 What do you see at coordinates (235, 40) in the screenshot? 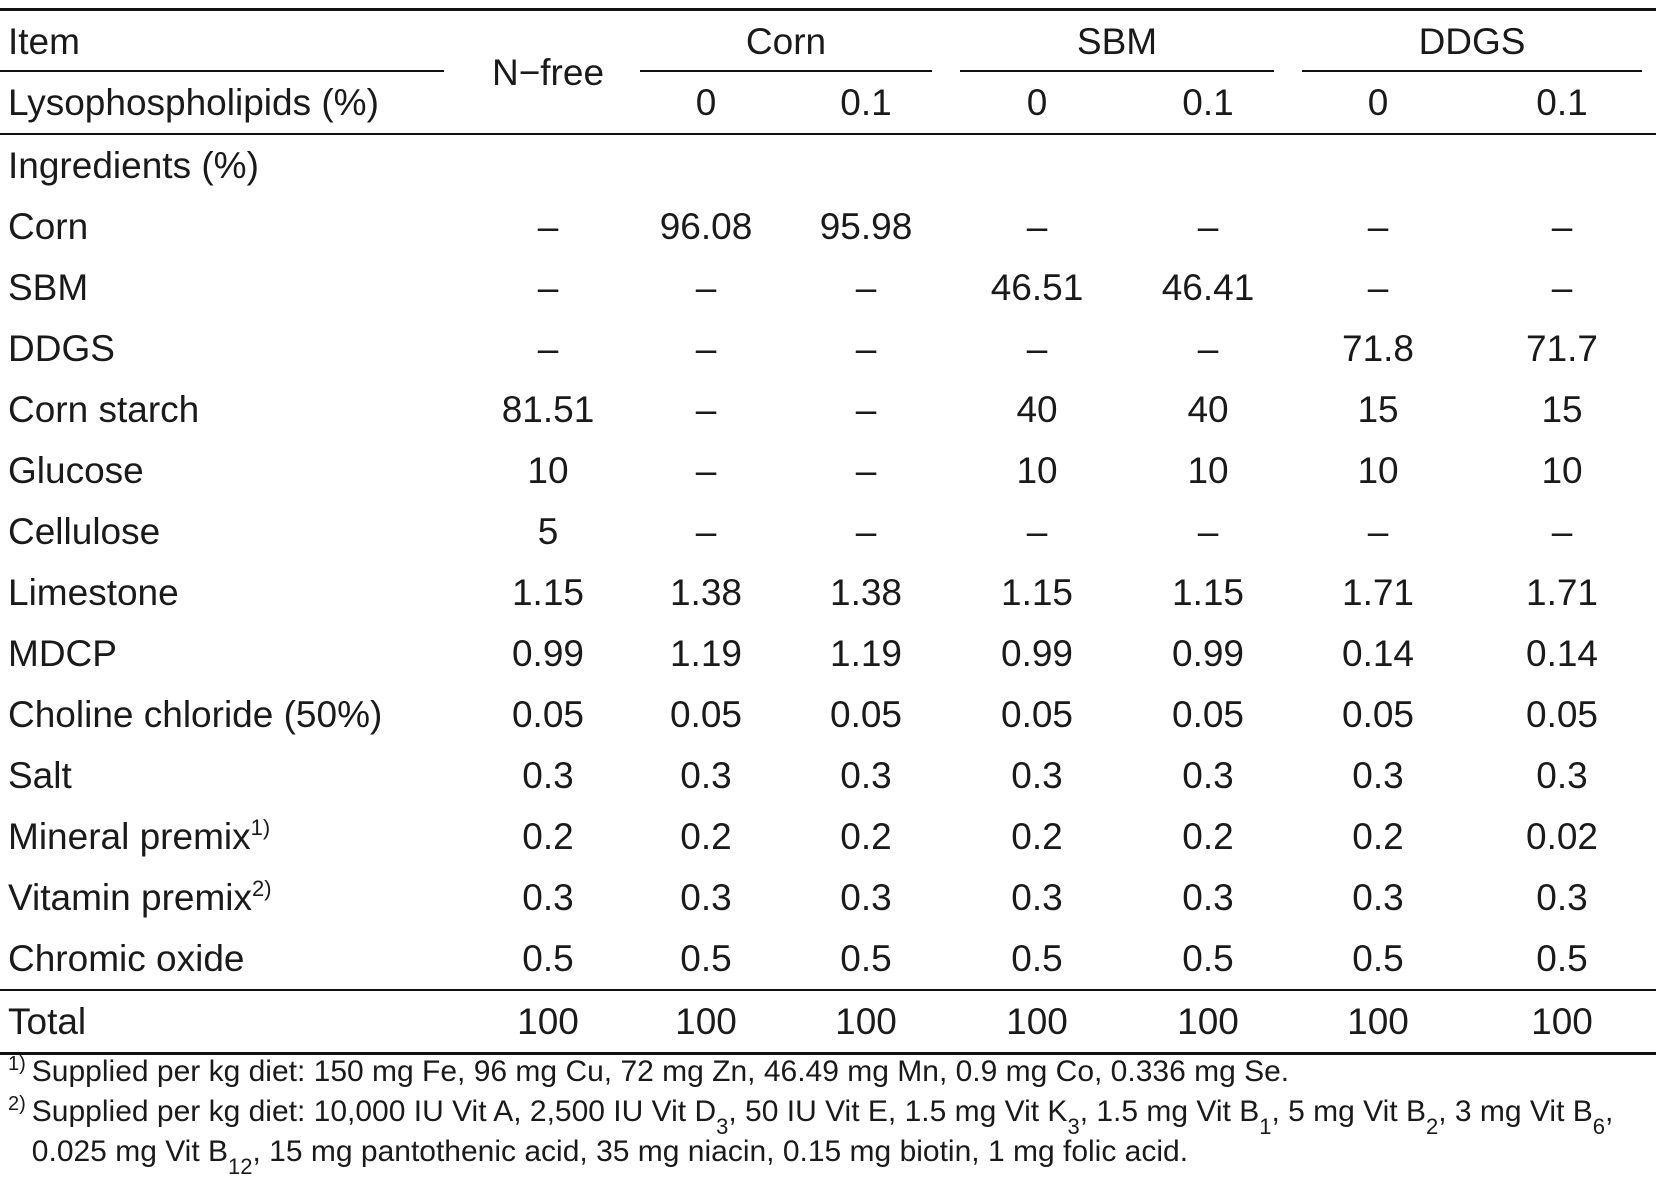
I see `header-item: Item` at bounding box center [235, 40].